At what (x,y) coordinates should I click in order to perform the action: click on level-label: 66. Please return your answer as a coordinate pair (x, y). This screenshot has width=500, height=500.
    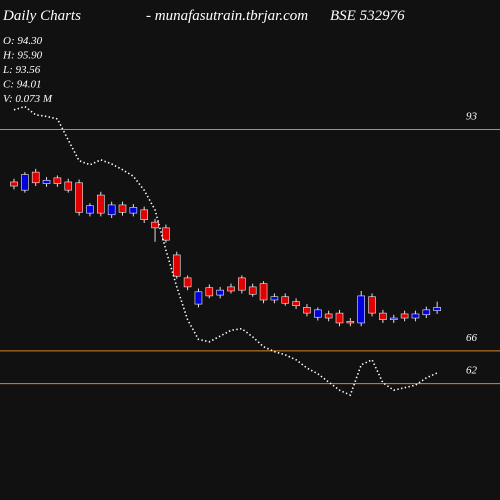
    Looking at the image, I should click on (472, 338).